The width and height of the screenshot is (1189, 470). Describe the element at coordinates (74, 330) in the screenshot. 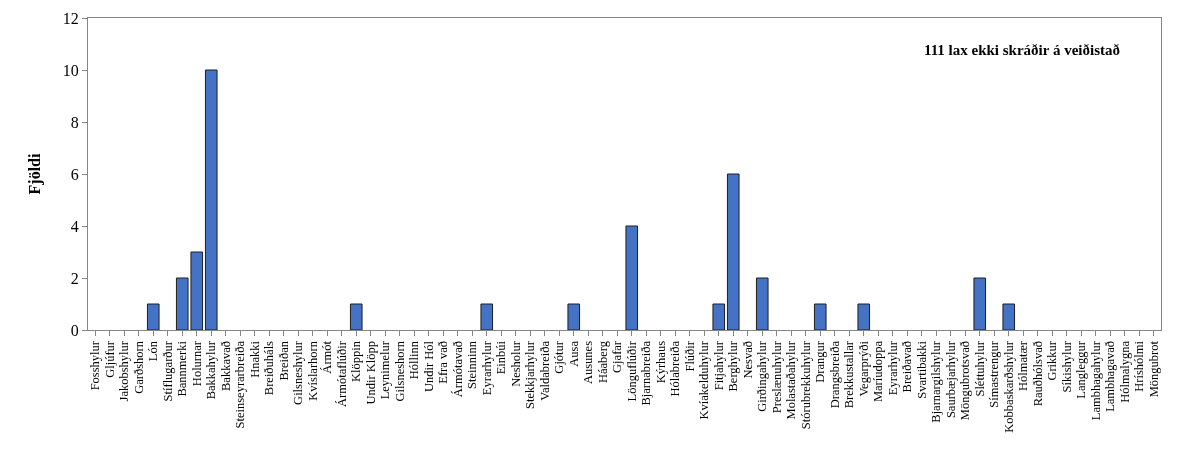

I see `y-tick-label: 0` at that location.